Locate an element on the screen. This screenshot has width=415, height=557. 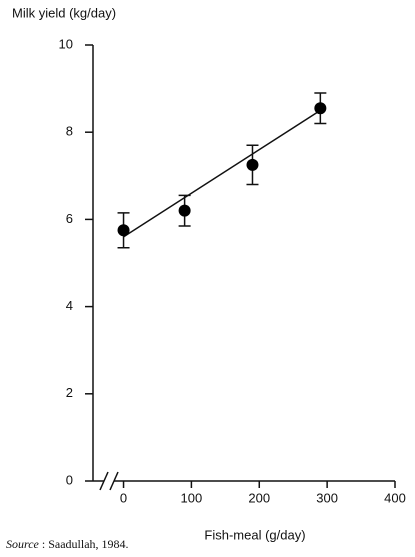
fit-line is located at coordinates (222, 173).